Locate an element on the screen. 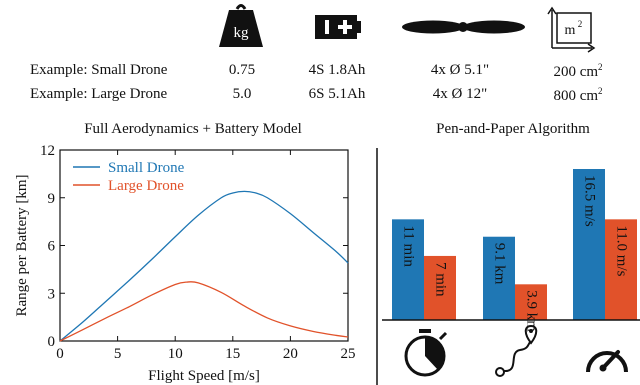 The width and height of the screenshot is (640, 385). mass-small: 0.75 is located at coordinates (242, 70).